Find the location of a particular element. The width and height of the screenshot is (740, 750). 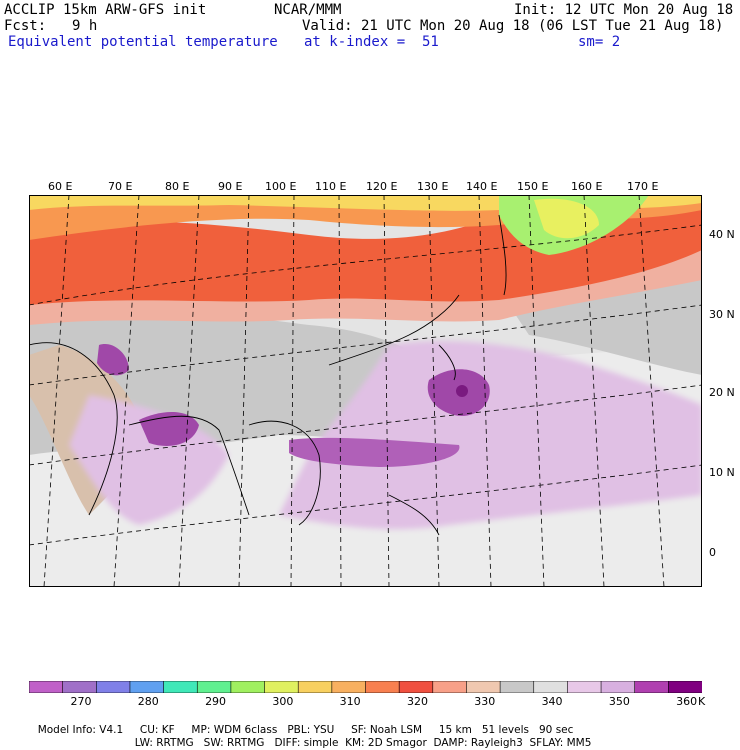

lat-label: 40 N is located at coordinates (722, 234).